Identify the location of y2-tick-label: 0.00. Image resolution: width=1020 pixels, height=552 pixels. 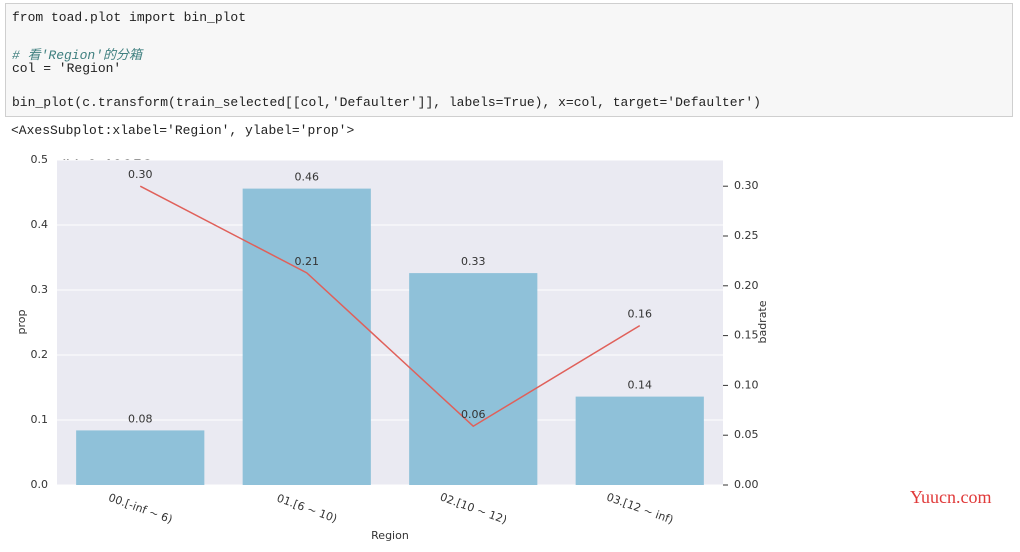
(746, 484).